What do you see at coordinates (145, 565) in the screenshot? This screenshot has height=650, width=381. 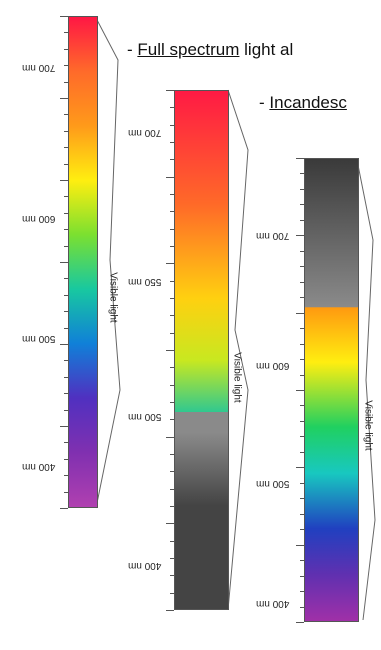 I see `tick-label-400-b: 400 nm` at bounding box center [145, 565].